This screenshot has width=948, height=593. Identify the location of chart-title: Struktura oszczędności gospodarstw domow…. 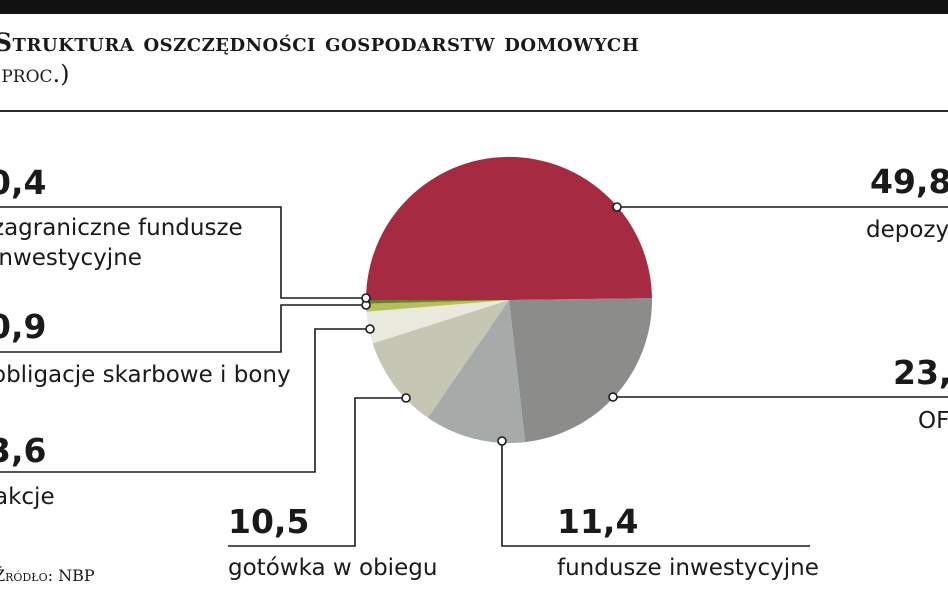
(320, 42).